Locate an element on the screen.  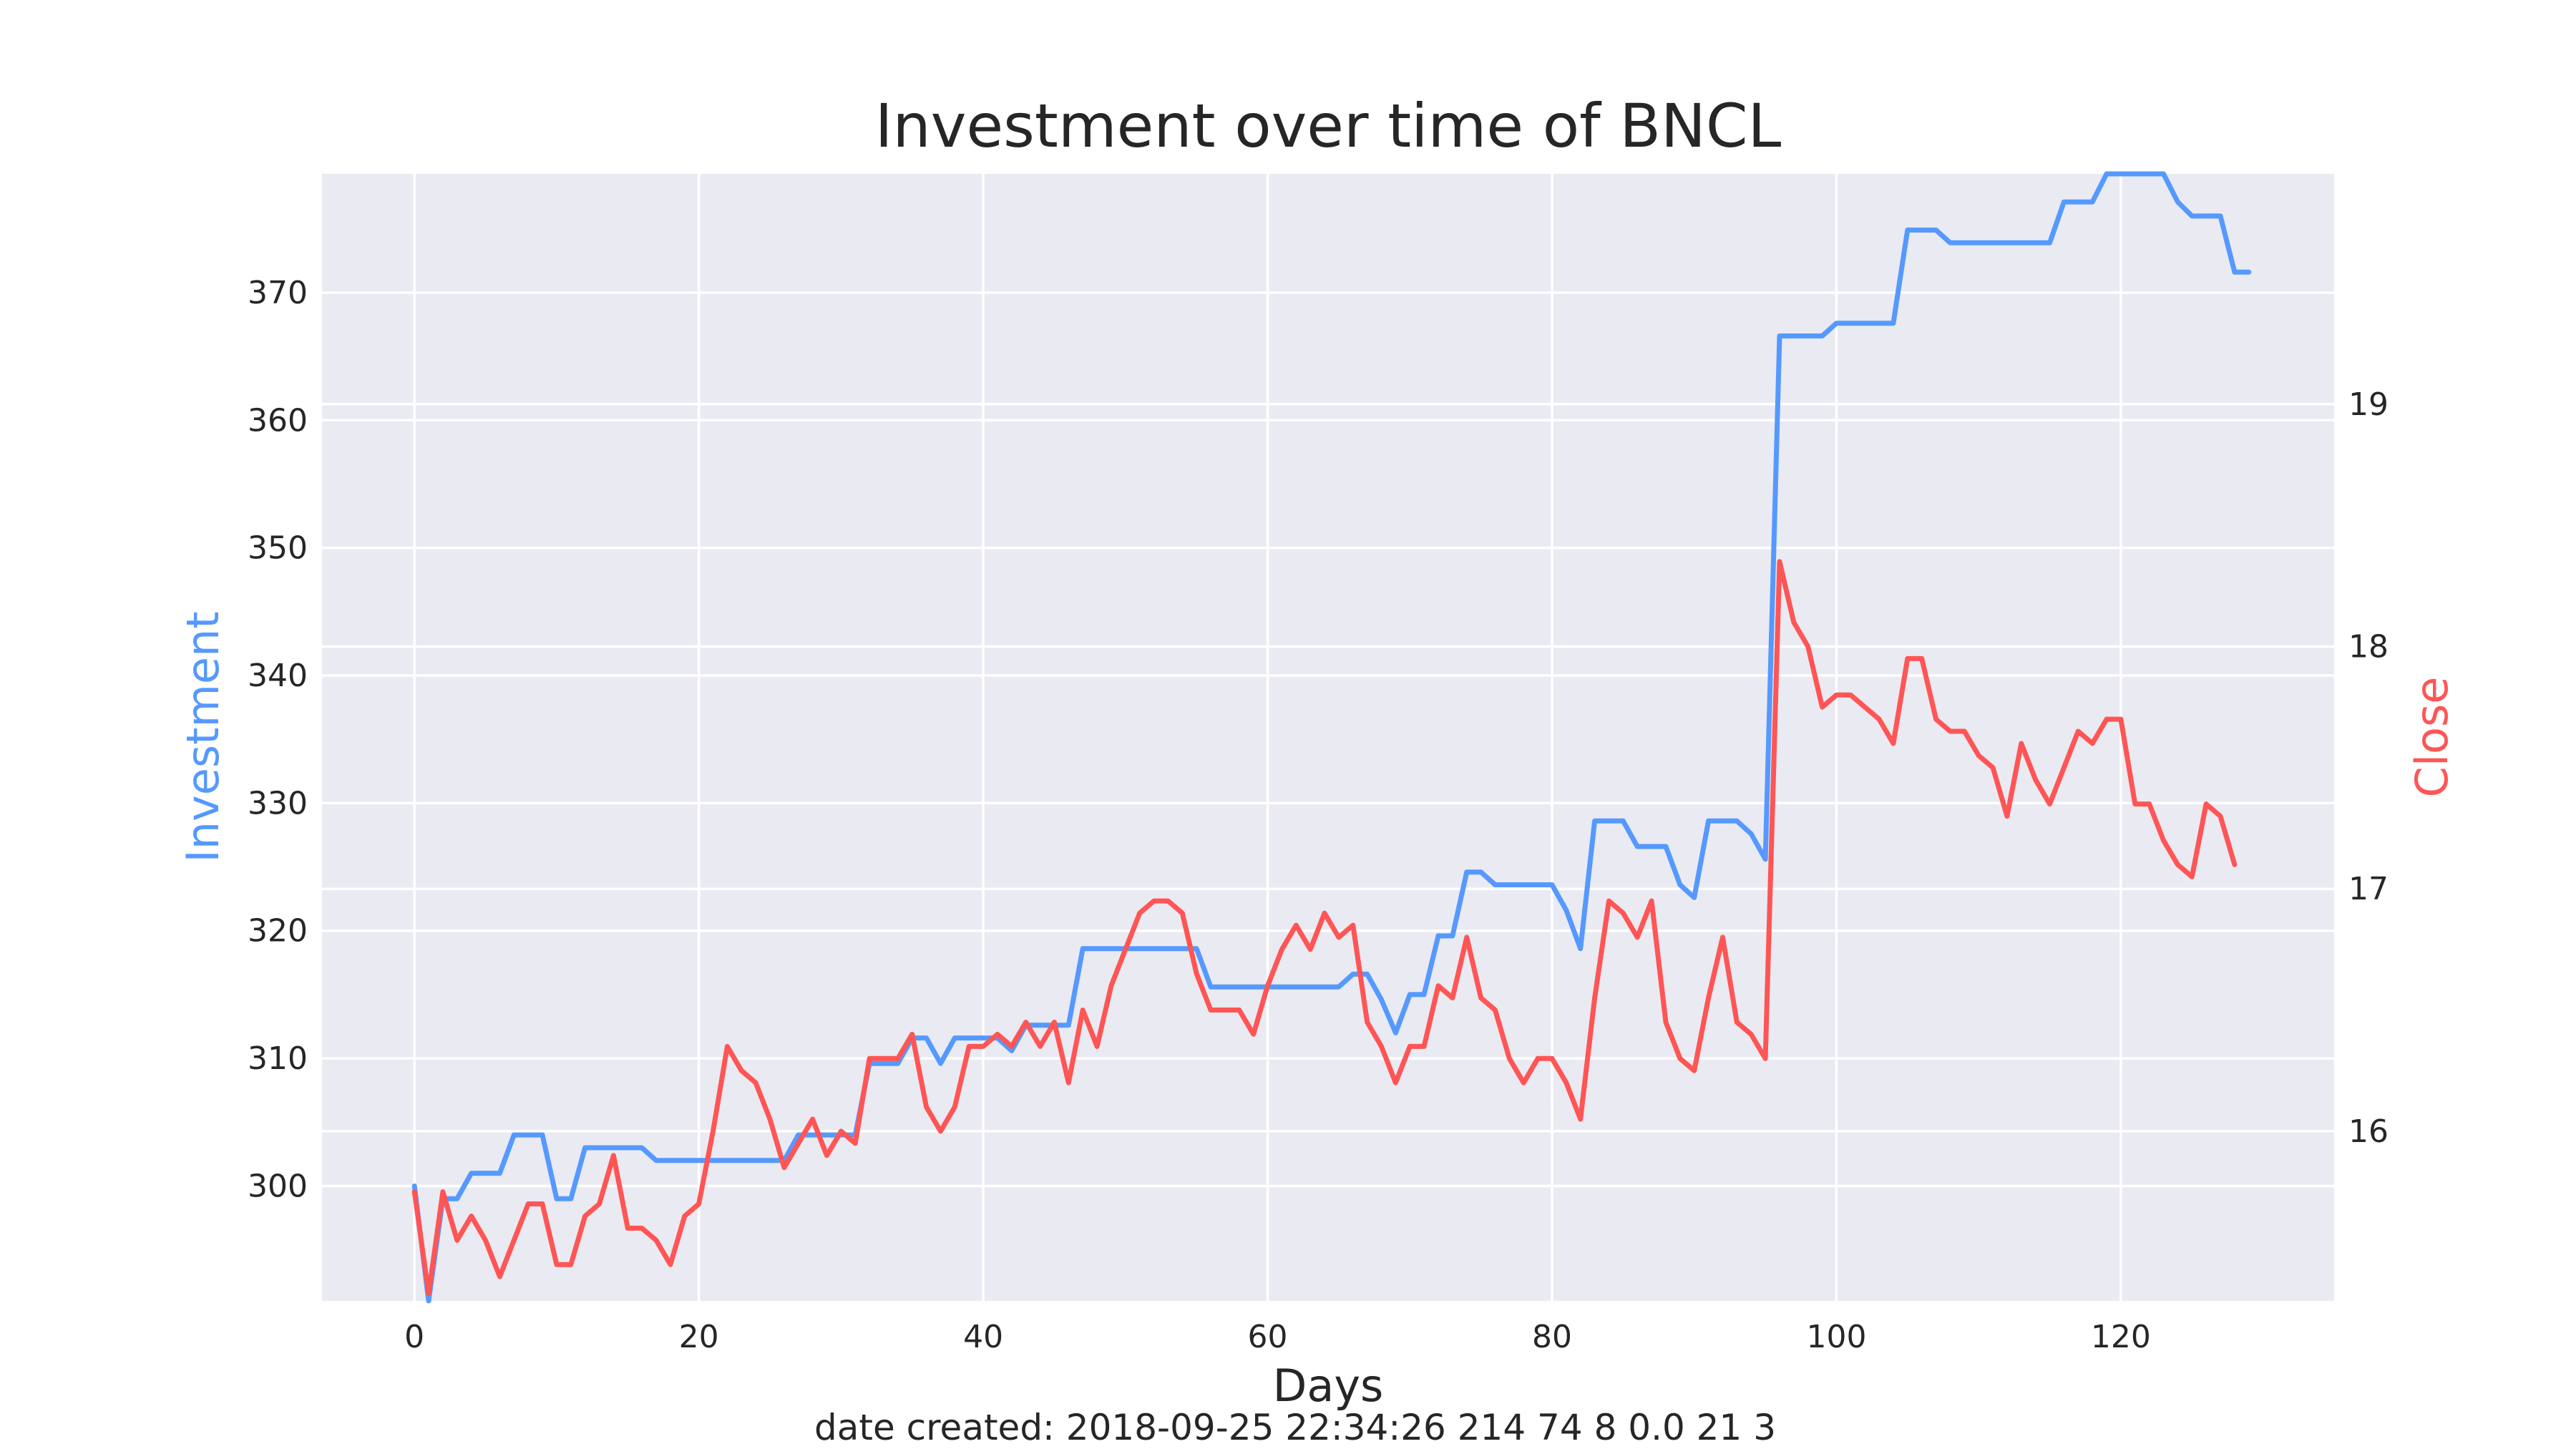
x-tick-label: 0 is located at coordinates (414, 1337).